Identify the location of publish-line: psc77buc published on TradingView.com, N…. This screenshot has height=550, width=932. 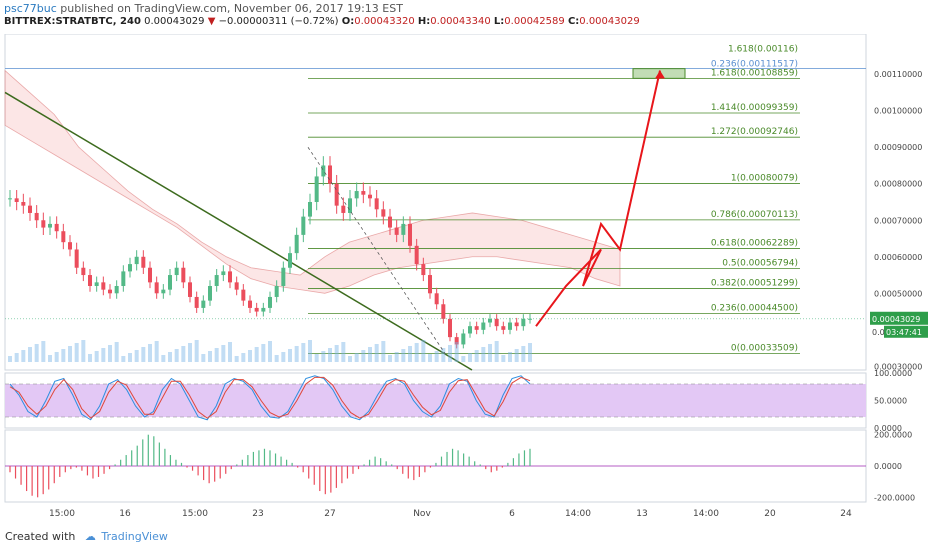
(203, 8).